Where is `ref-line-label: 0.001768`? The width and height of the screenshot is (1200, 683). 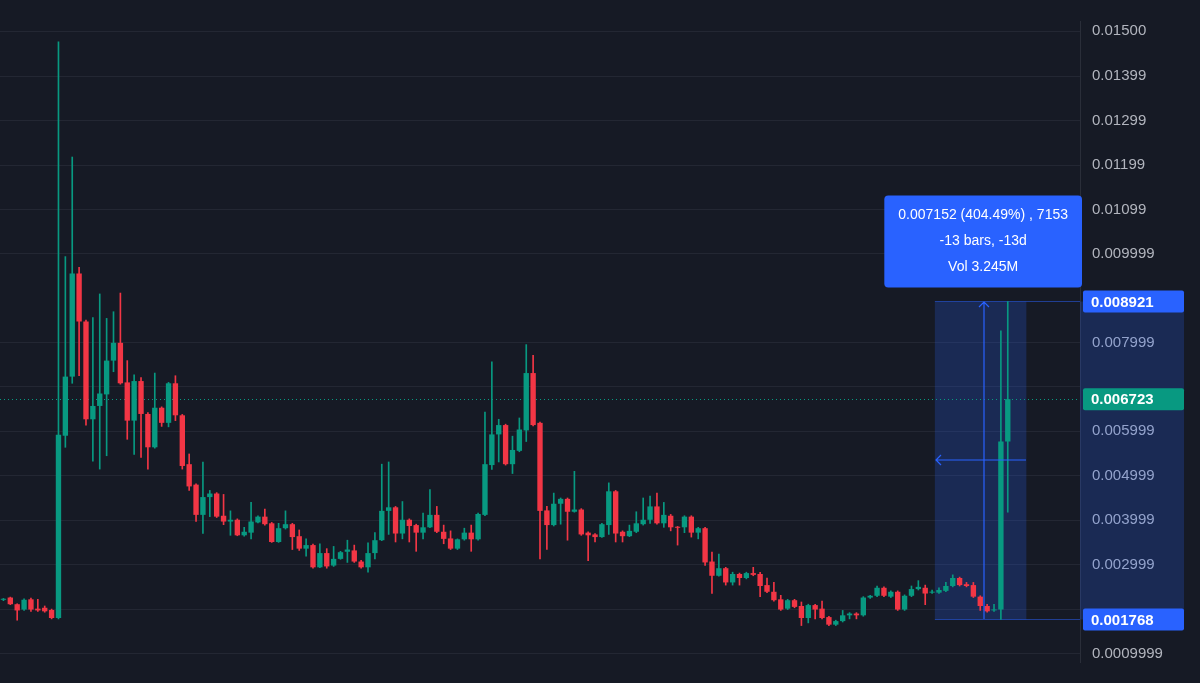 ref-line-label: 0.001768 is located at coordinates (1122, 619).